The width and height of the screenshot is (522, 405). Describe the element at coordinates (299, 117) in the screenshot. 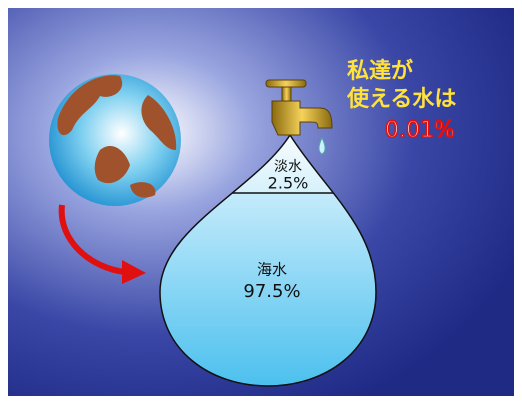

I see `faucet` at that location.